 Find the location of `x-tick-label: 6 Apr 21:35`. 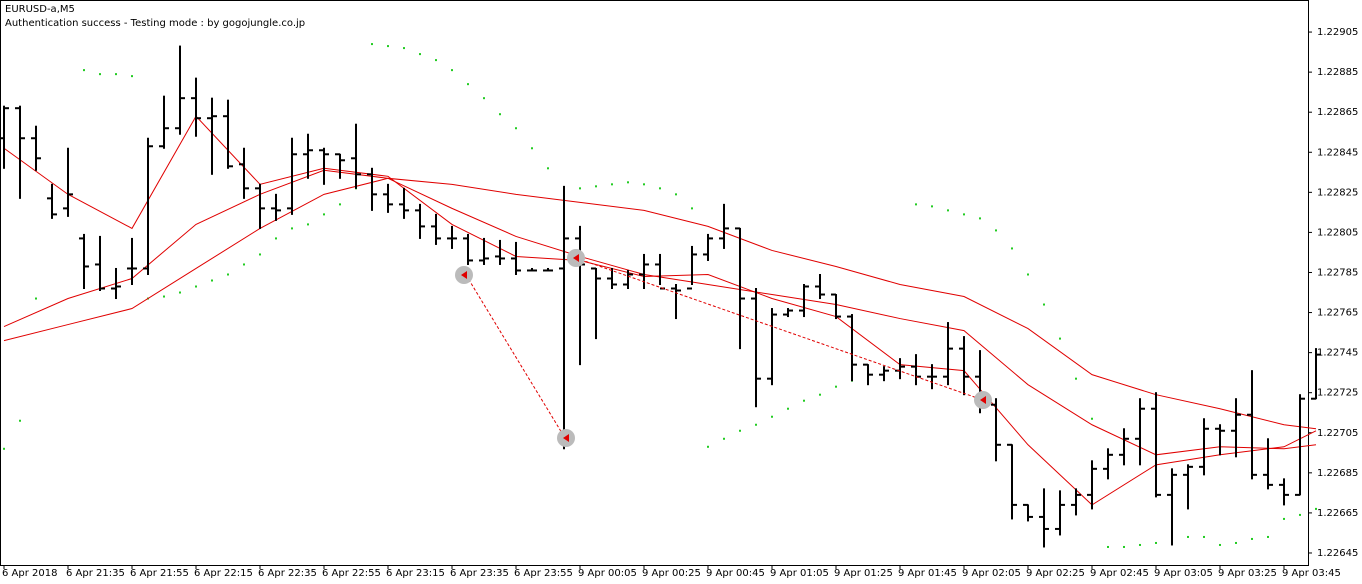

x-tick-label: 6 Apr 21:35 is located at coordinates (95, 573).